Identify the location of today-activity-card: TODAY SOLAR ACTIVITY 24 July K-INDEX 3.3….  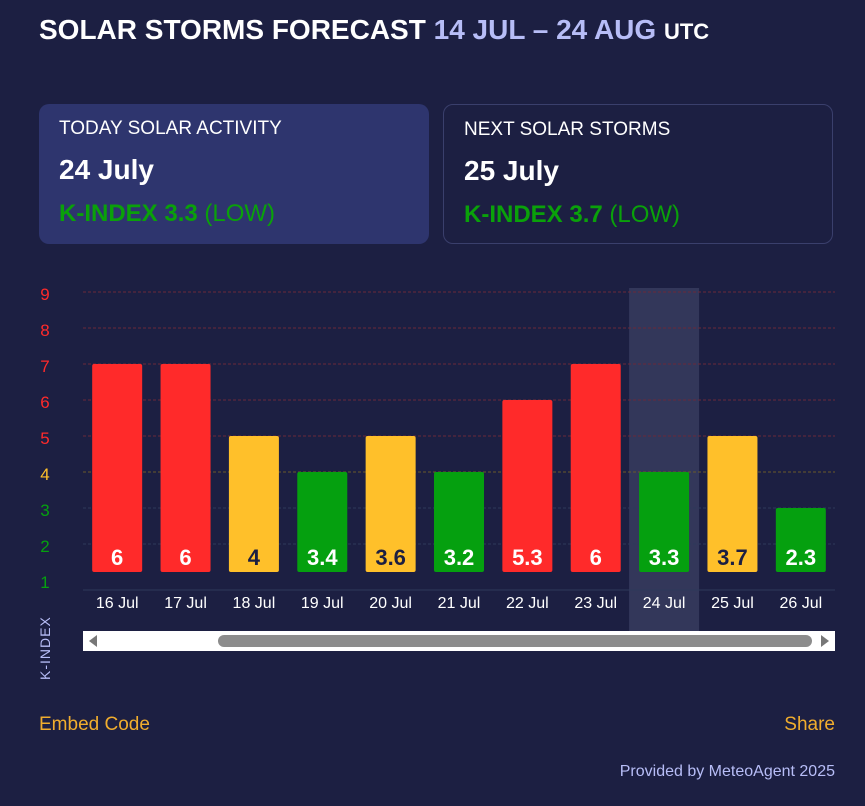
(234, 174).